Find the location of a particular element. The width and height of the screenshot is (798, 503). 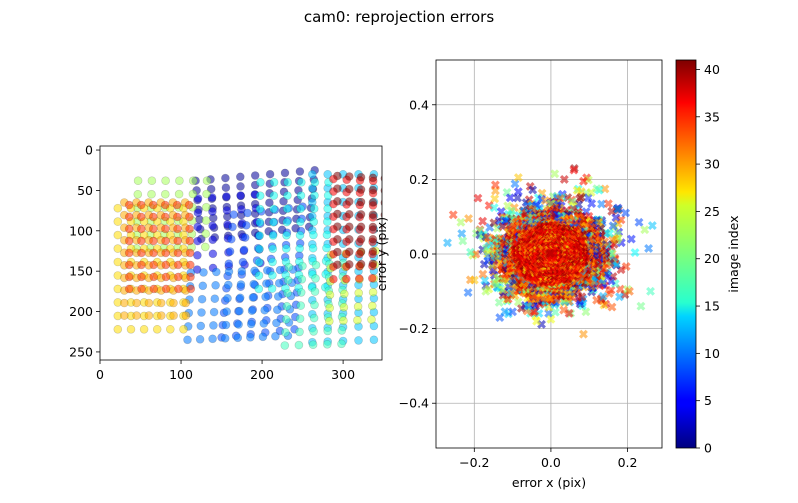

colorbar-label: image index is located at coordinates (733, 253).